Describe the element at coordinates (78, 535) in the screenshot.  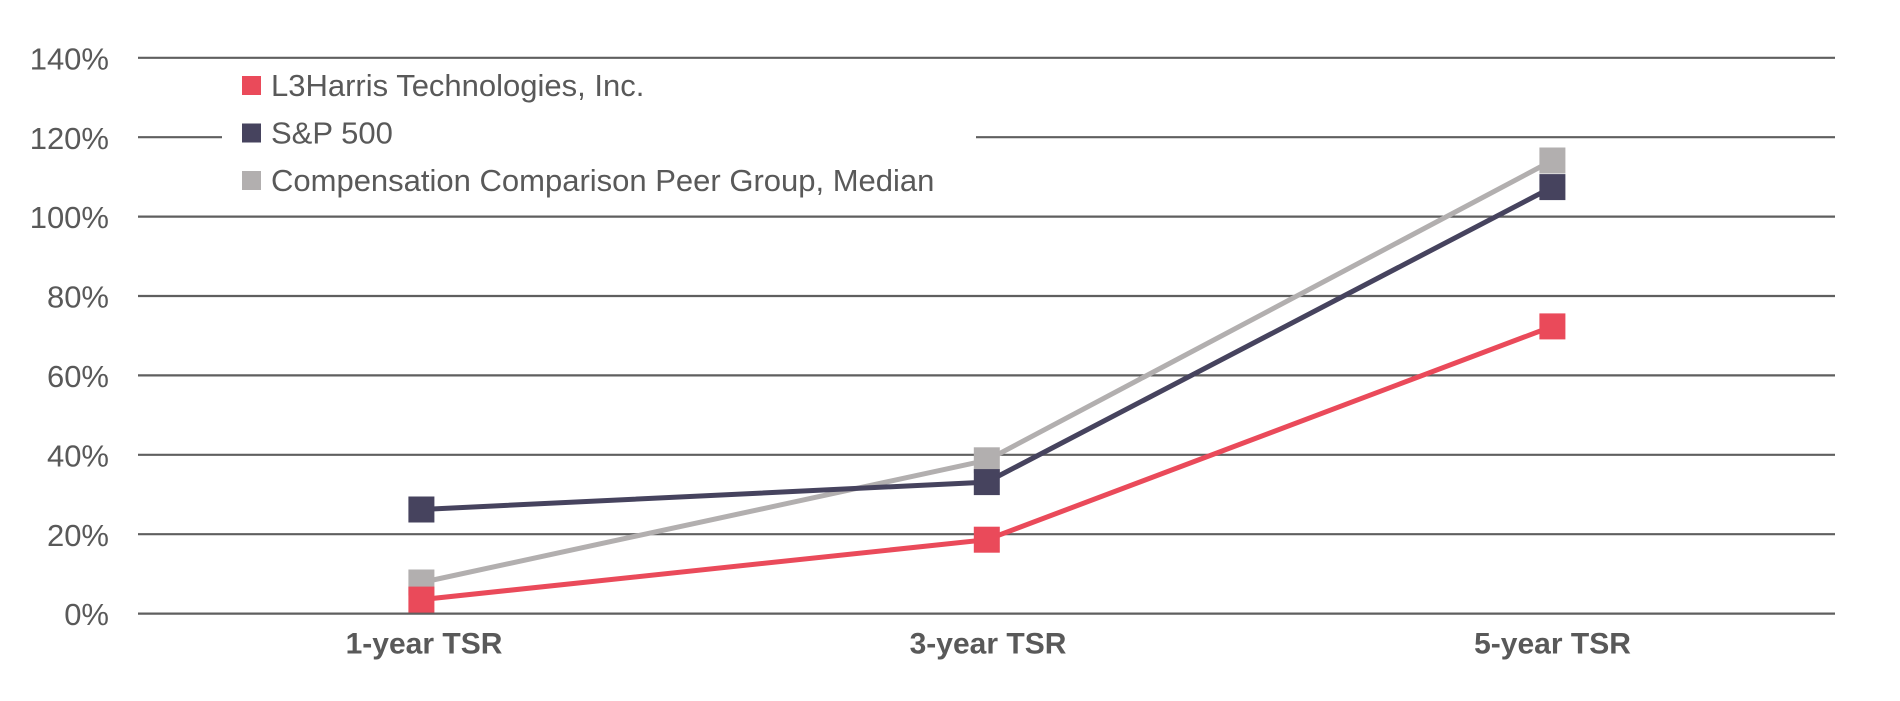
I see `svg-text: 20%` at that location.